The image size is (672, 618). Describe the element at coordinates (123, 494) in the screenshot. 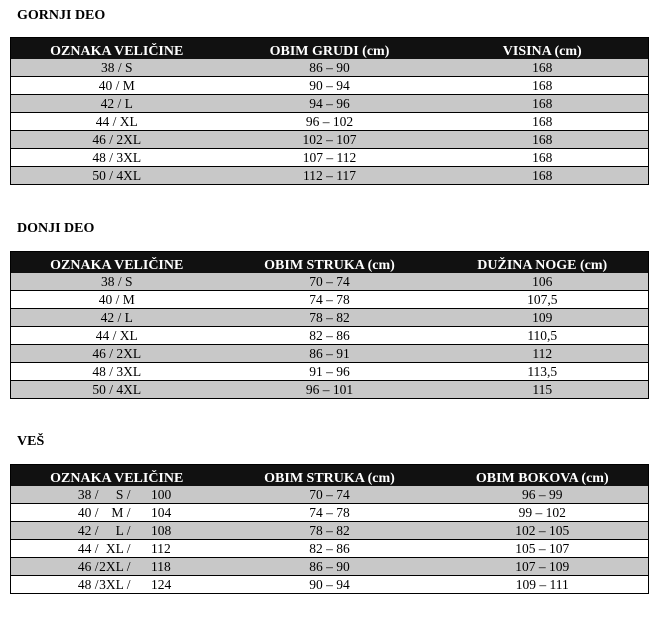

I see `size-letter: S /` at that location.